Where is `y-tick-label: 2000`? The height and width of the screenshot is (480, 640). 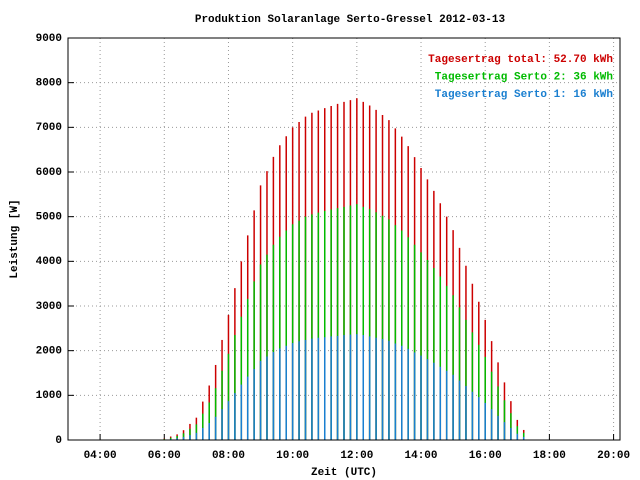 y-tick-label: 2000 is located at coordinates (49, 352).